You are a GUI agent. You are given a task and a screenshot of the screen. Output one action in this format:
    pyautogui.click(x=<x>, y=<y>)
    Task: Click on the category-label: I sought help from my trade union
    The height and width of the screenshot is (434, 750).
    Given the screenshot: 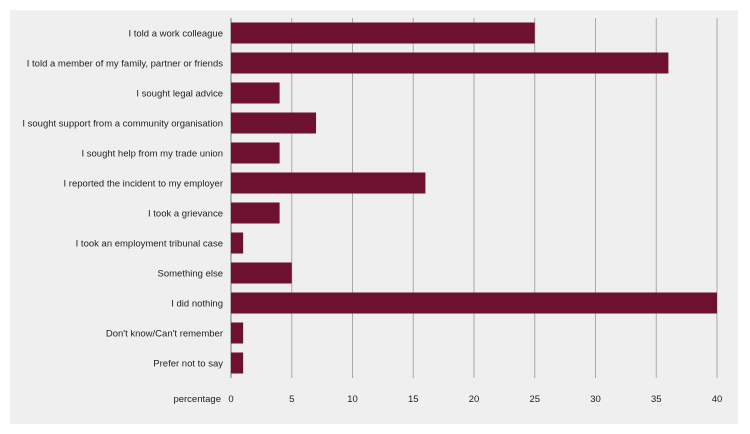 What is the action you would take?
    pyautogui.click(x=152, y=154)
    